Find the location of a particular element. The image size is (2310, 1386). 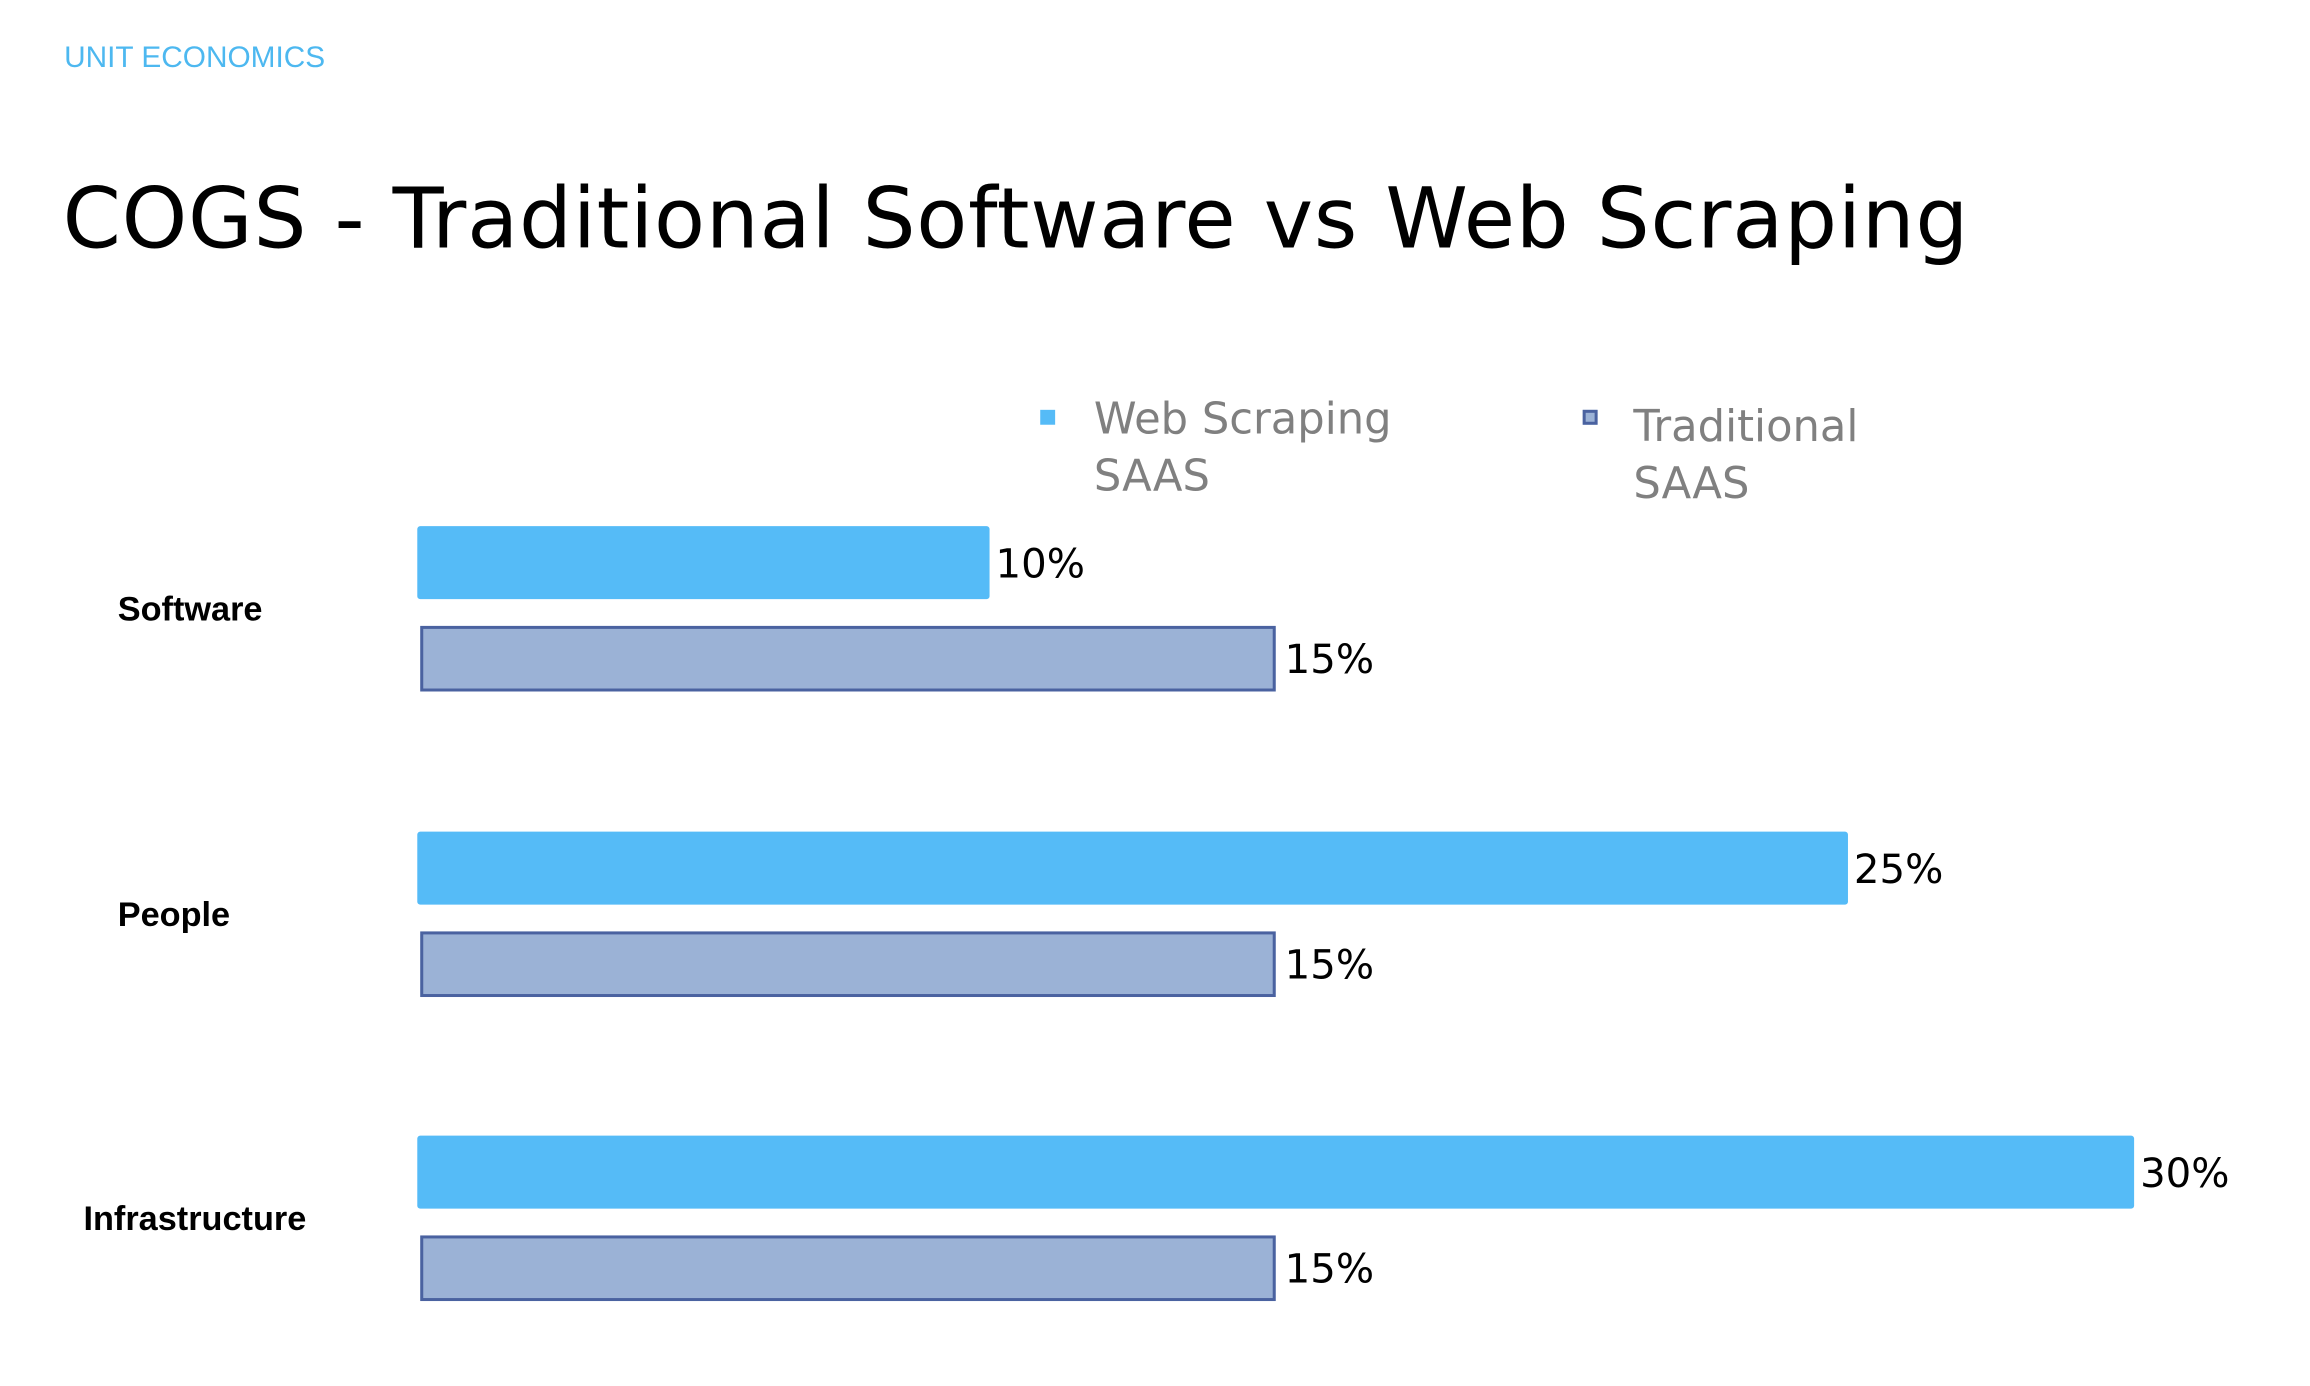

section-label: UNIT ECONOMICS is located at coordinates (195, 58).